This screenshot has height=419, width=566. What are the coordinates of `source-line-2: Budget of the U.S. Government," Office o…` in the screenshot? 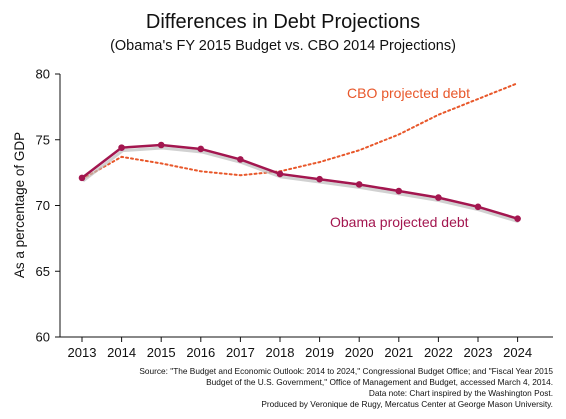 It's located at (379, 382).